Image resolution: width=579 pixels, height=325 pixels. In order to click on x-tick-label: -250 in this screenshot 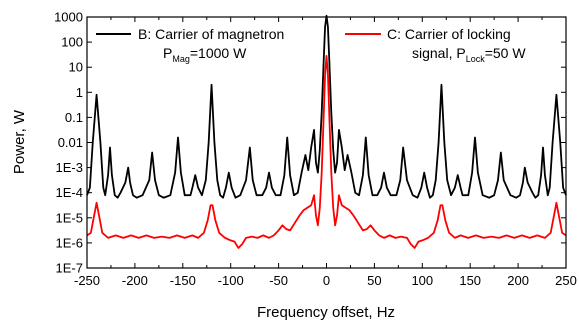, I will do `click(87, 280)`.